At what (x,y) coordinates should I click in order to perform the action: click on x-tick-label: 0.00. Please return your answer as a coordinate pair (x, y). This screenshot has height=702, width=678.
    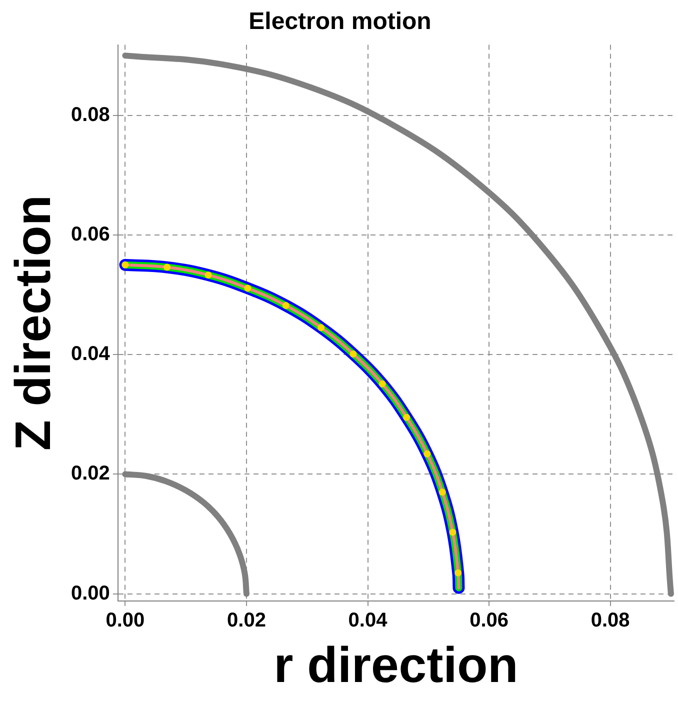
    Looking at the image, I should click on (125, 621).